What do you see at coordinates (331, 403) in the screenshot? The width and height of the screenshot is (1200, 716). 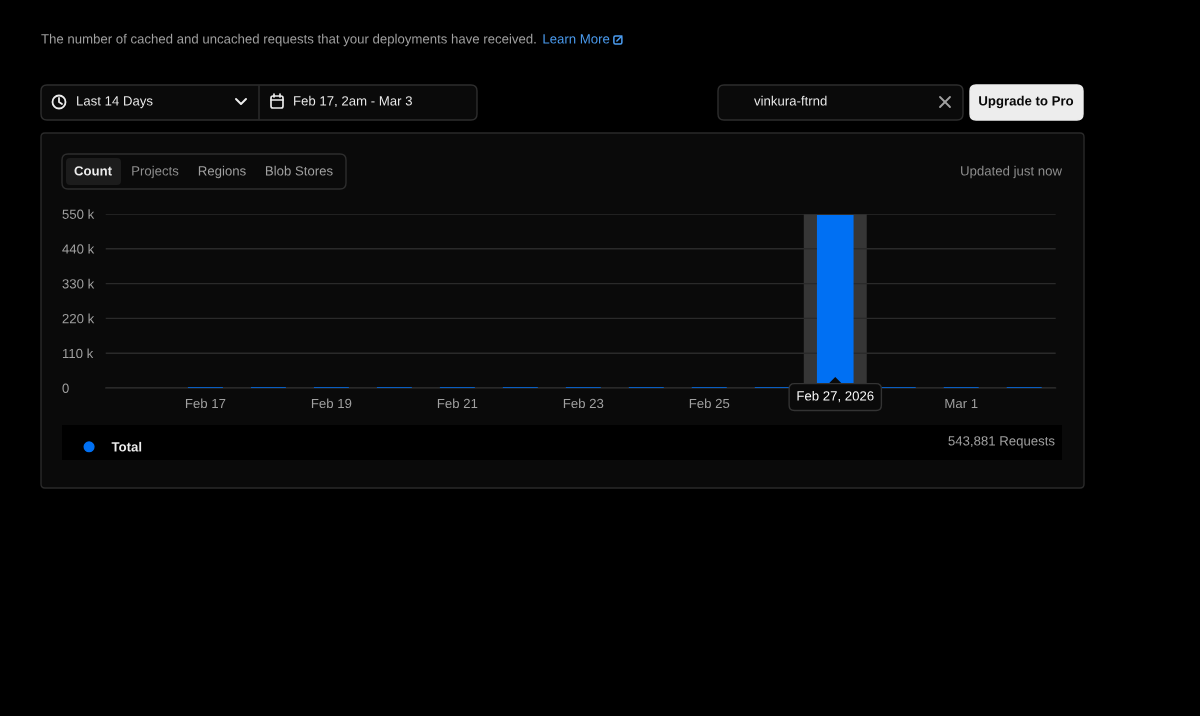 I see `x-tick-label: Feb 19` at bounding box center [331, 403].